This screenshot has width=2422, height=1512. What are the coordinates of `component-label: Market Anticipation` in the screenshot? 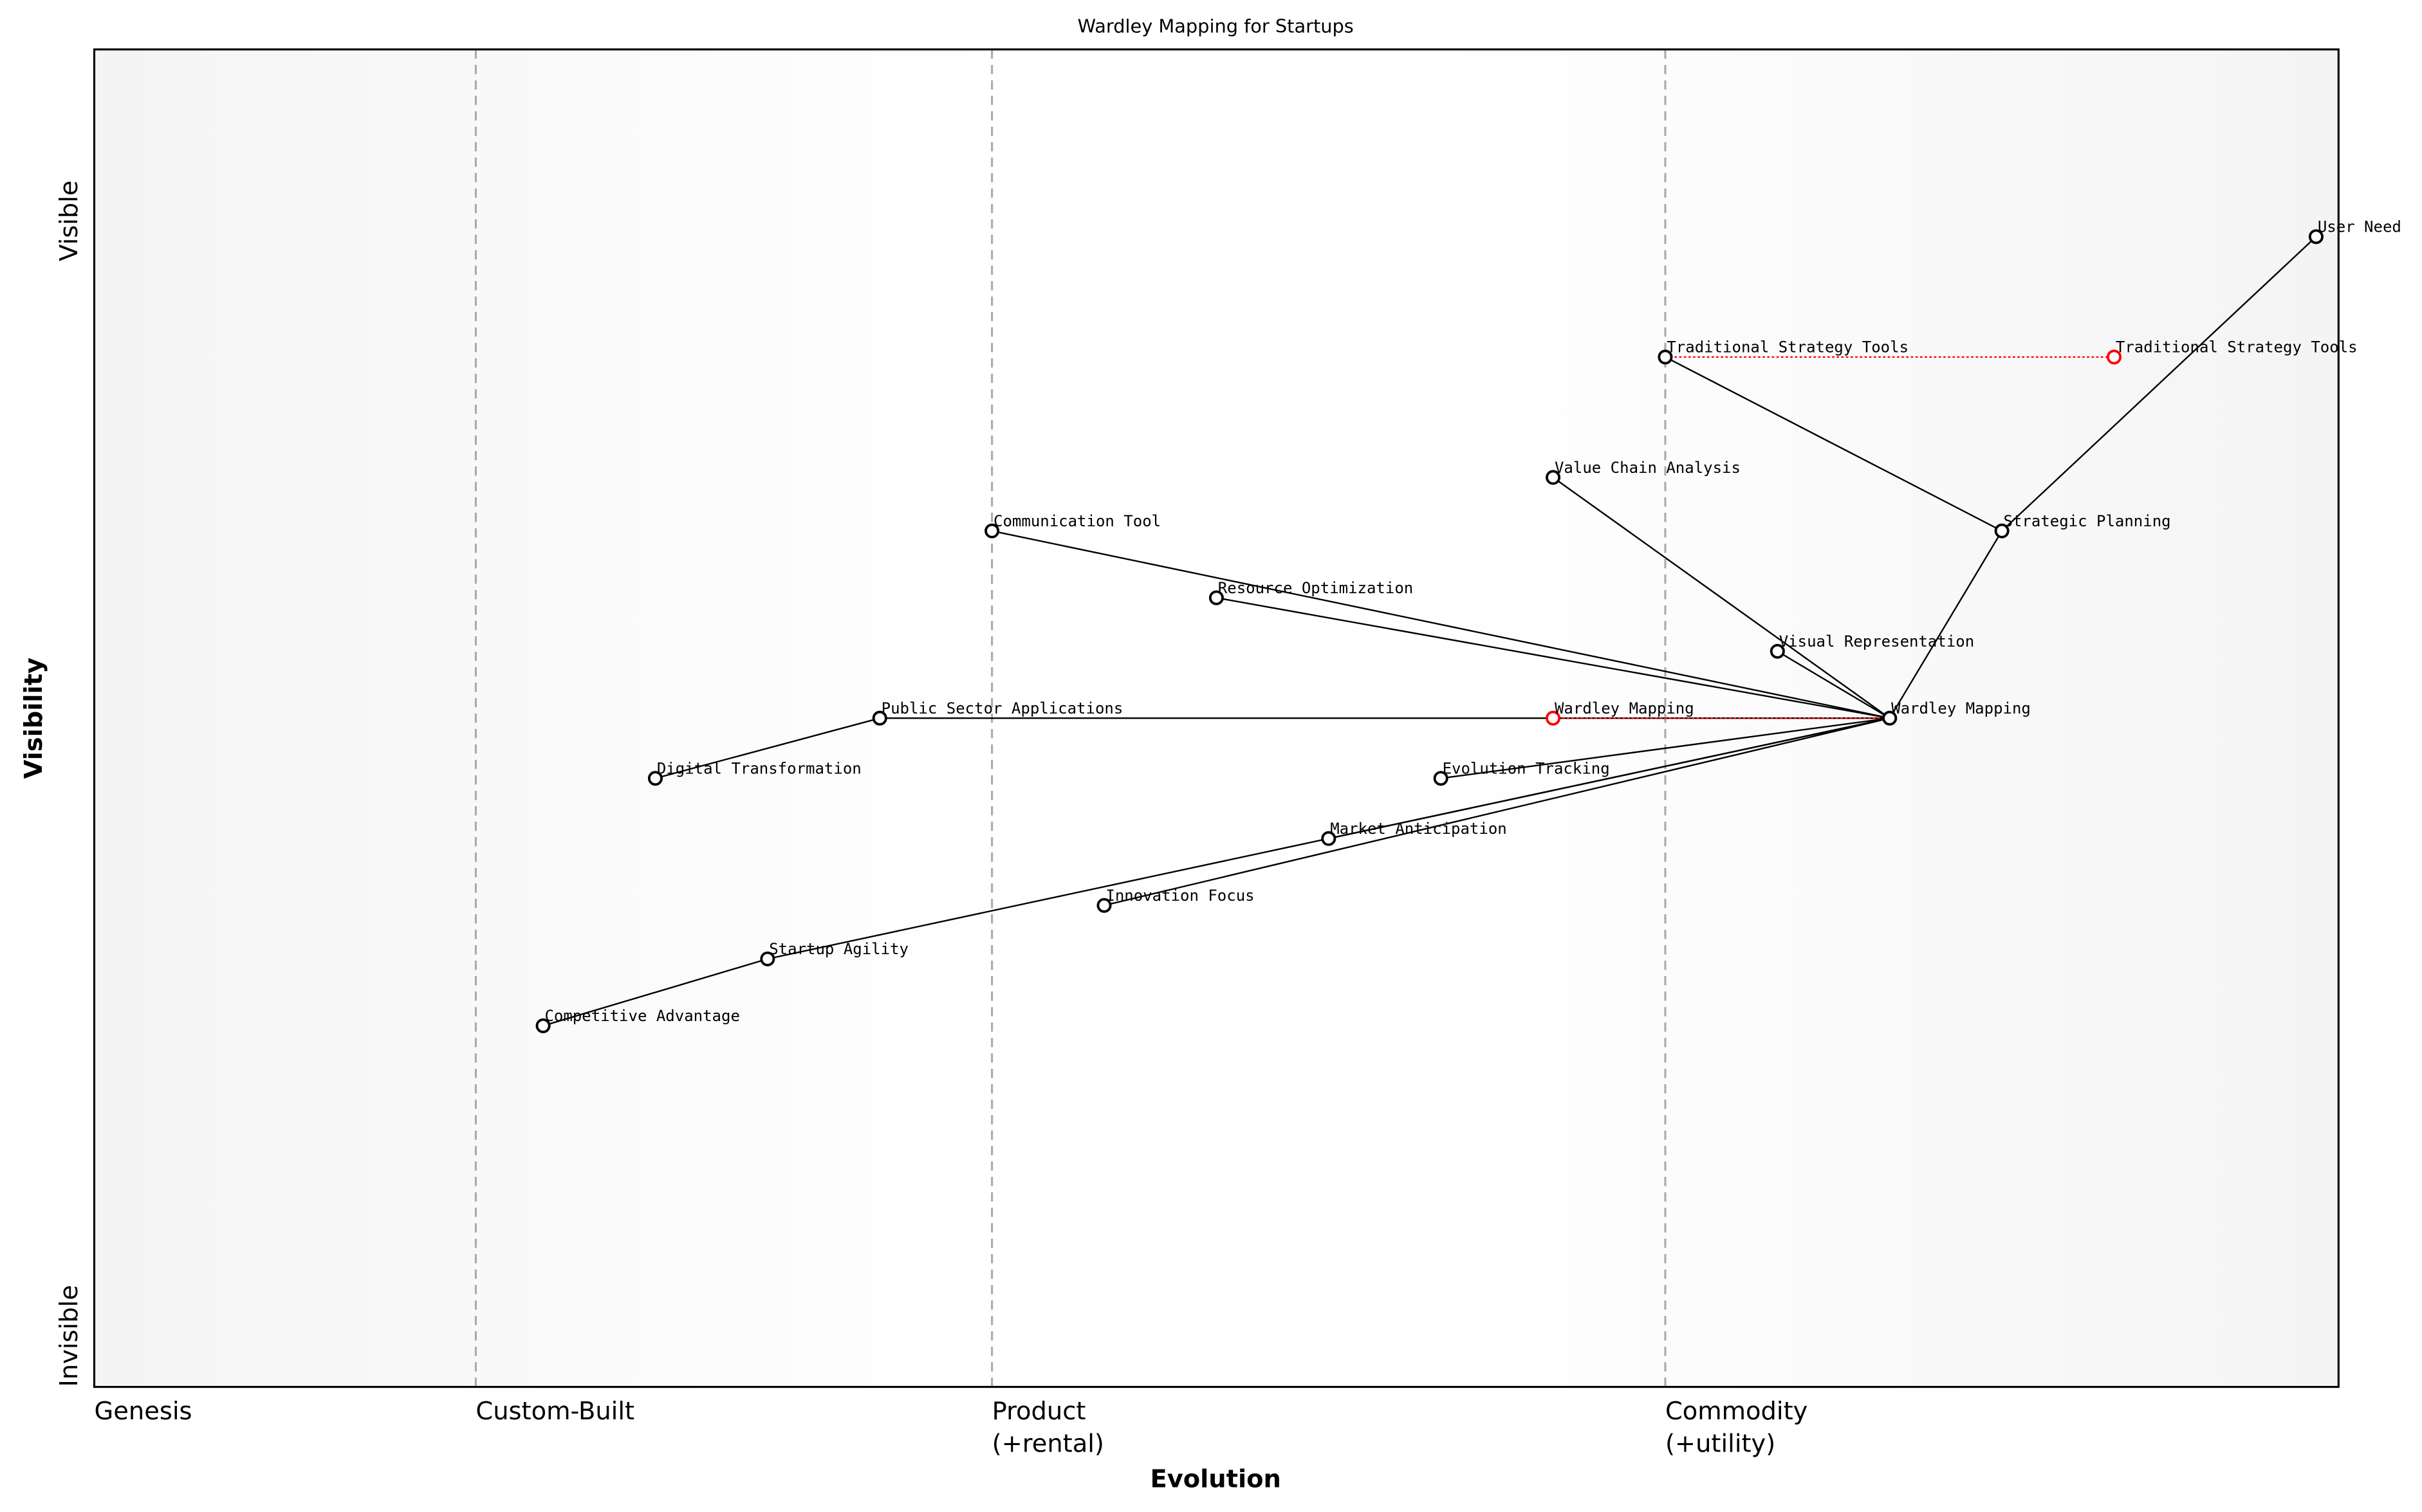 It's located at (1418, 829).